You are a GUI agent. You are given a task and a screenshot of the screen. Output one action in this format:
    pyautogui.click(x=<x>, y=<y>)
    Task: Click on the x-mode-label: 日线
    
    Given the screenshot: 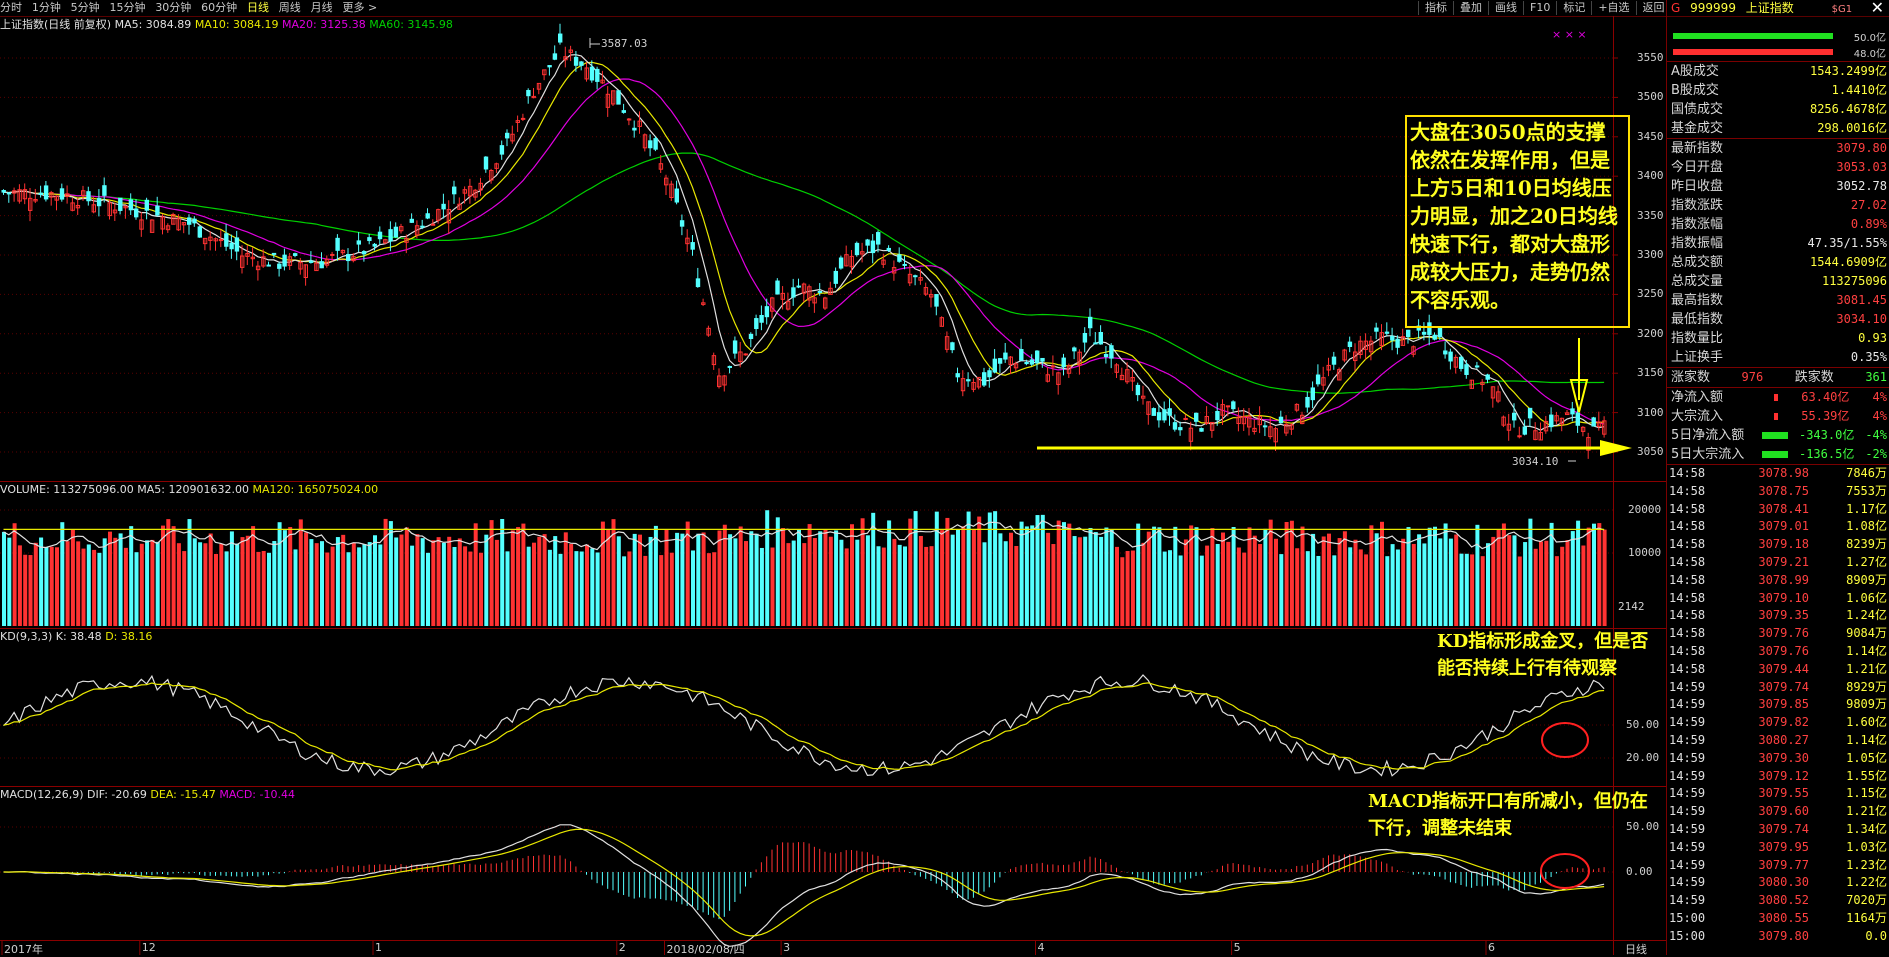 What is the action you would take?
    pyautogui.click(x=1636, y=949)
    